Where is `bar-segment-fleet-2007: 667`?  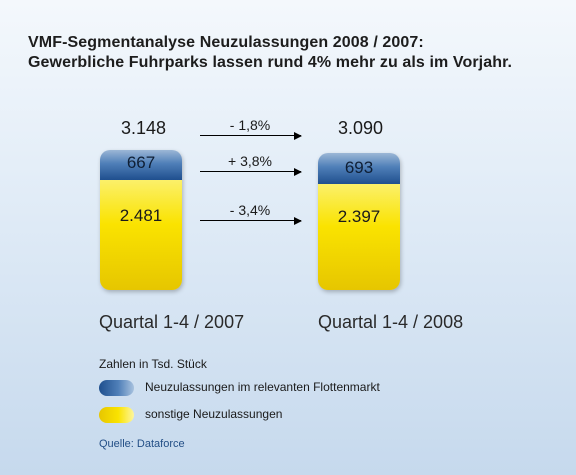 bar-segment-fleet-2007: 667 is located at coordinates (141, 165).